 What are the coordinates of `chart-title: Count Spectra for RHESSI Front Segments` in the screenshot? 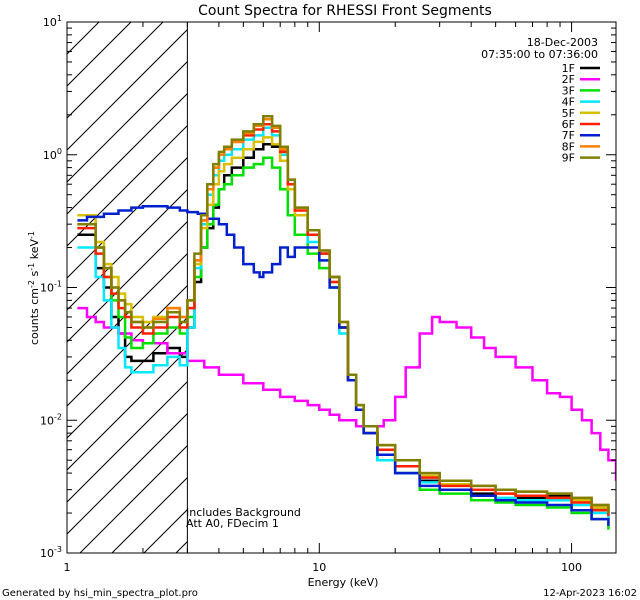 It's located at (345, 11).